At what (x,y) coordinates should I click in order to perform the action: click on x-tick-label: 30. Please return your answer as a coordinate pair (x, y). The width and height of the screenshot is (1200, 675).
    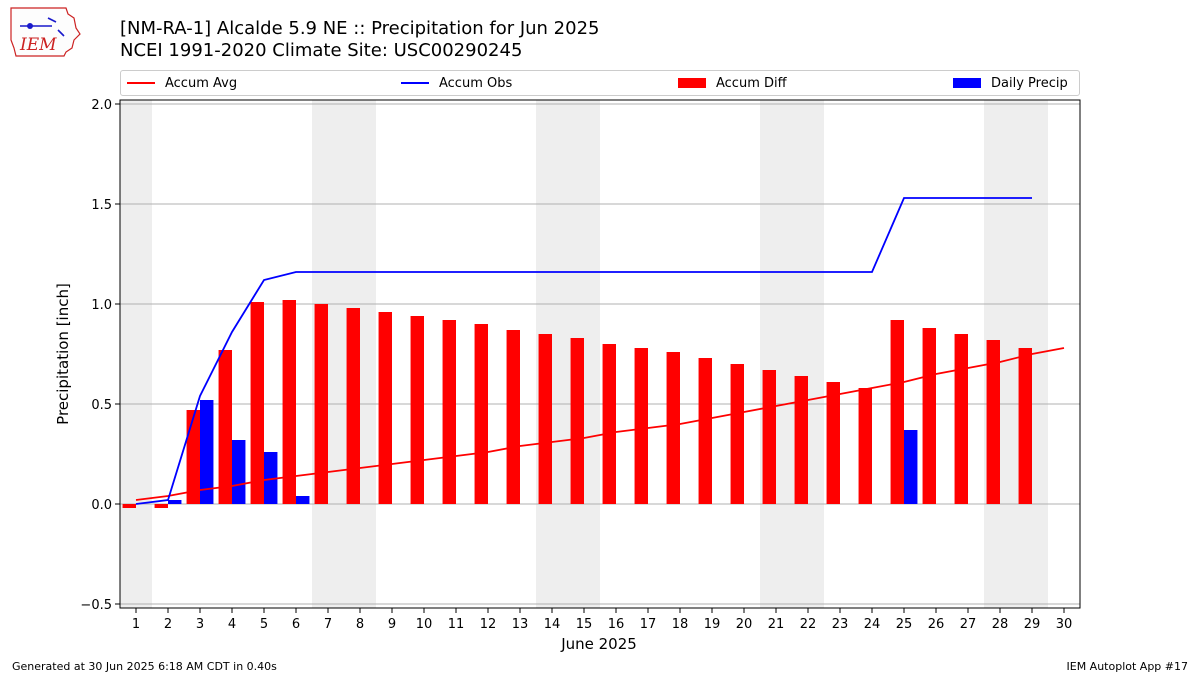
    Looking at the image, I should click on (1064, 624).